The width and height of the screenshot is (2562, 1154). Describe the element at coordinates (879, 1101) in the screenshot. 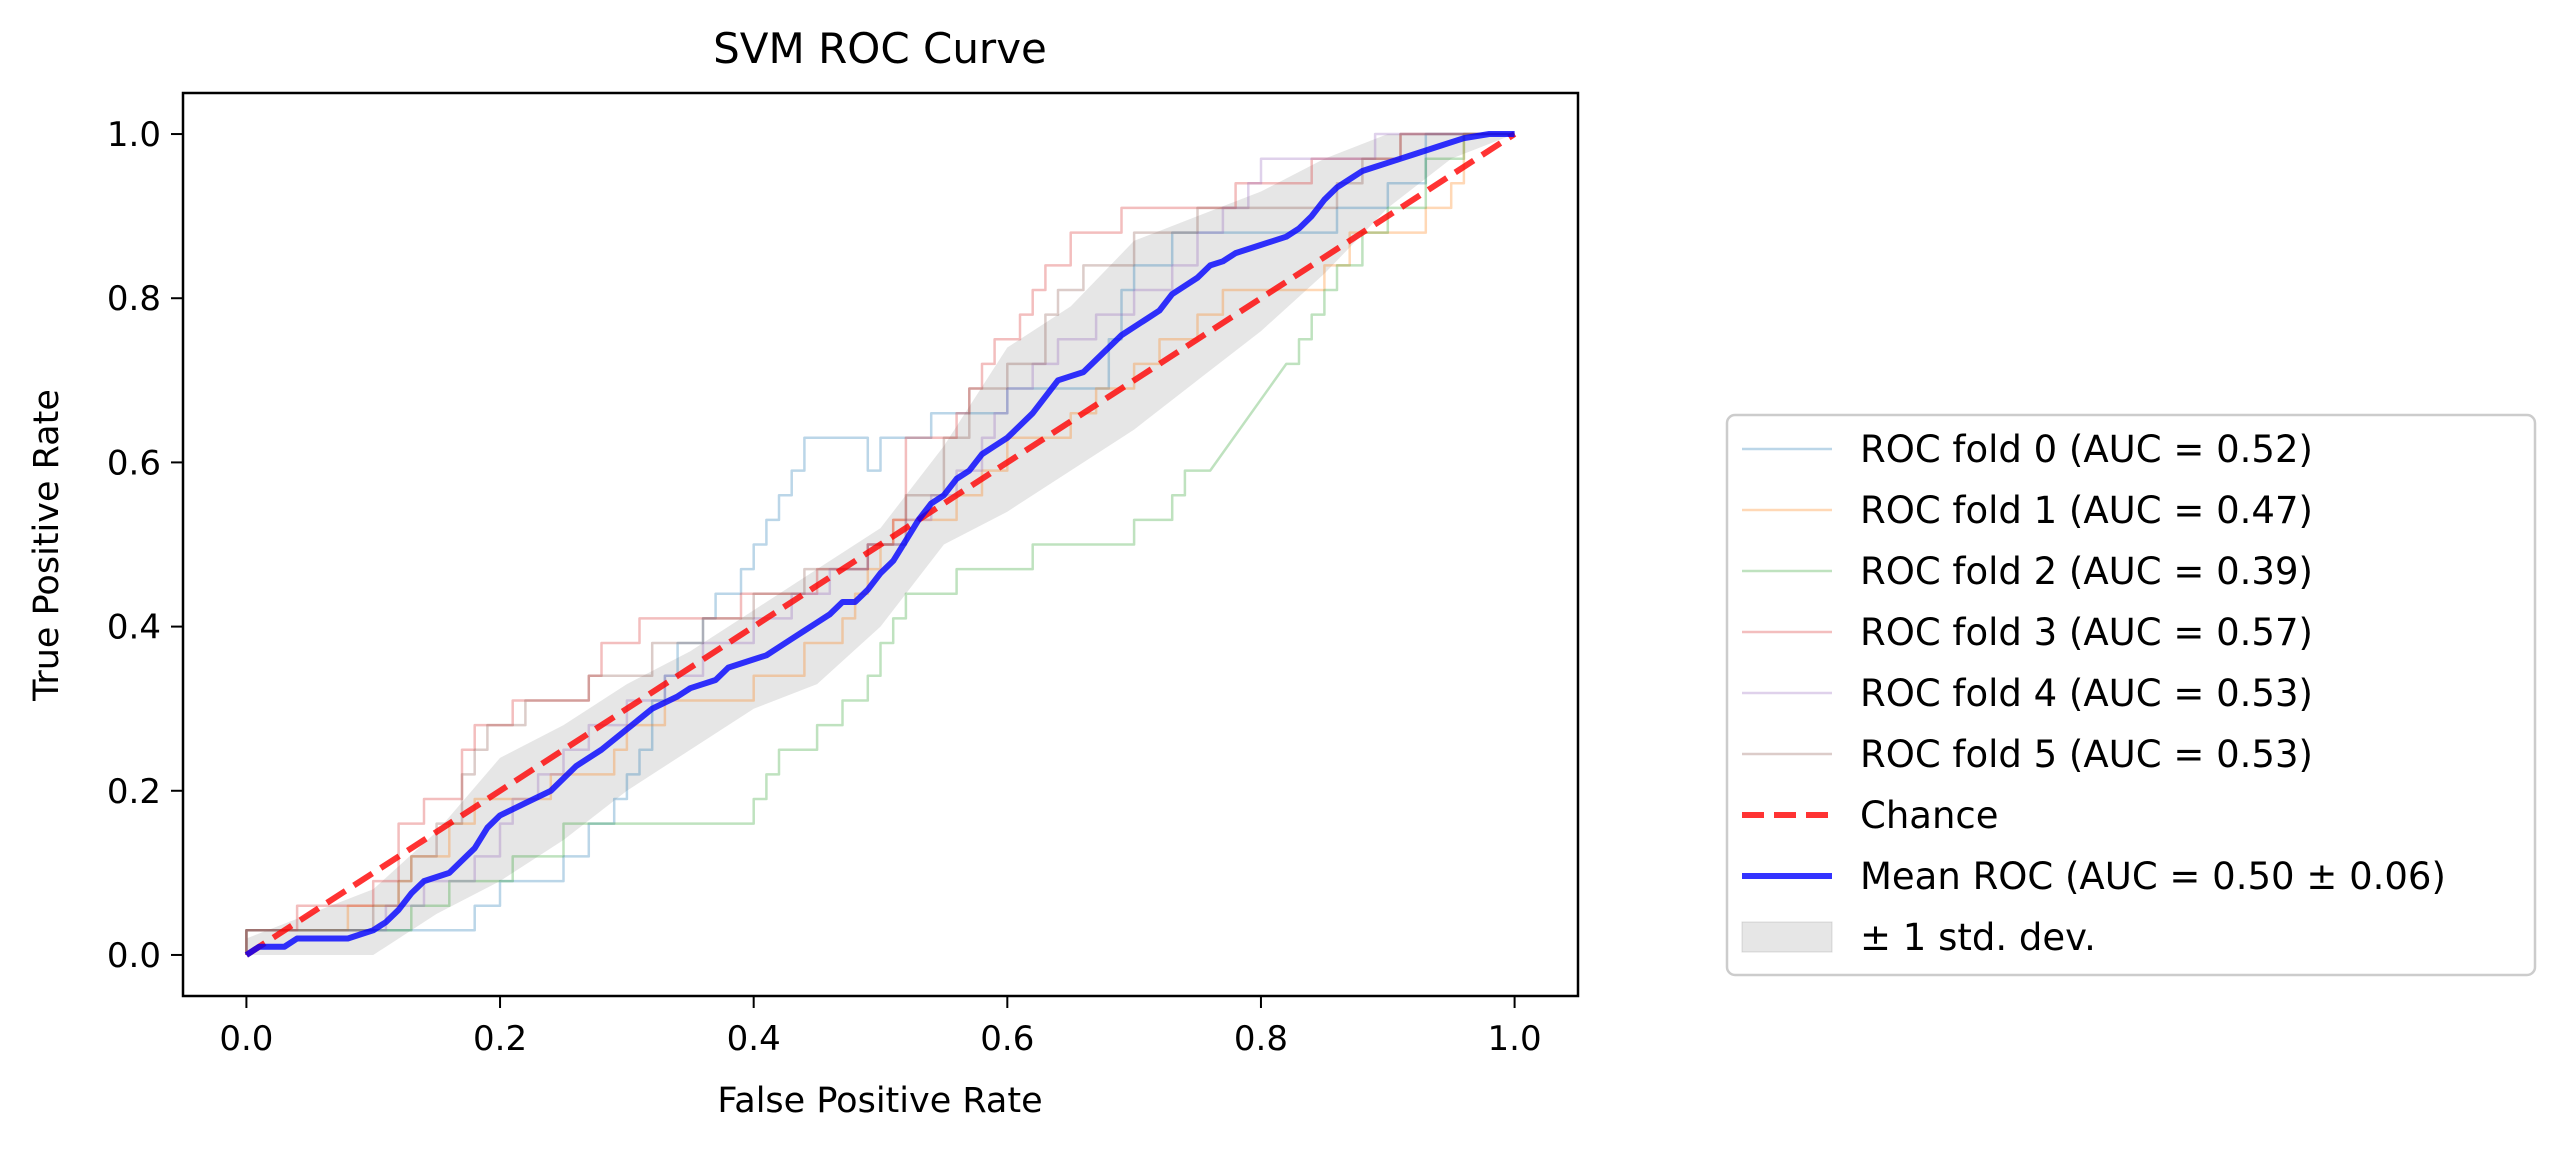

I see `x-axis-label: False Positive Rate` at that location.